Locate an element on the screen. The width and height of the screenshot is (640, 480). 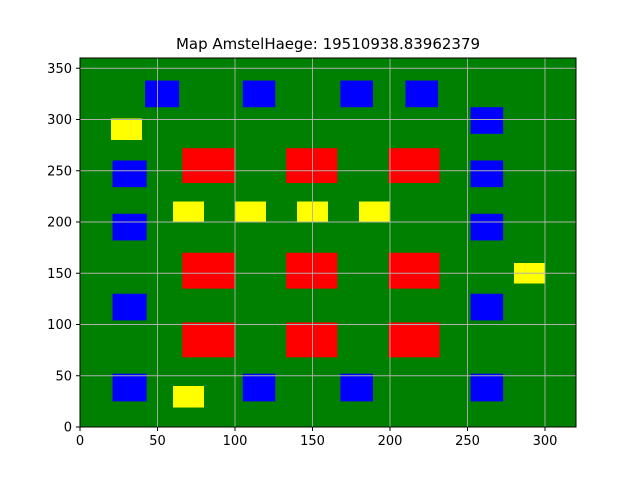
y-tick-label-350: 350 is located at coordinates (59, 69).